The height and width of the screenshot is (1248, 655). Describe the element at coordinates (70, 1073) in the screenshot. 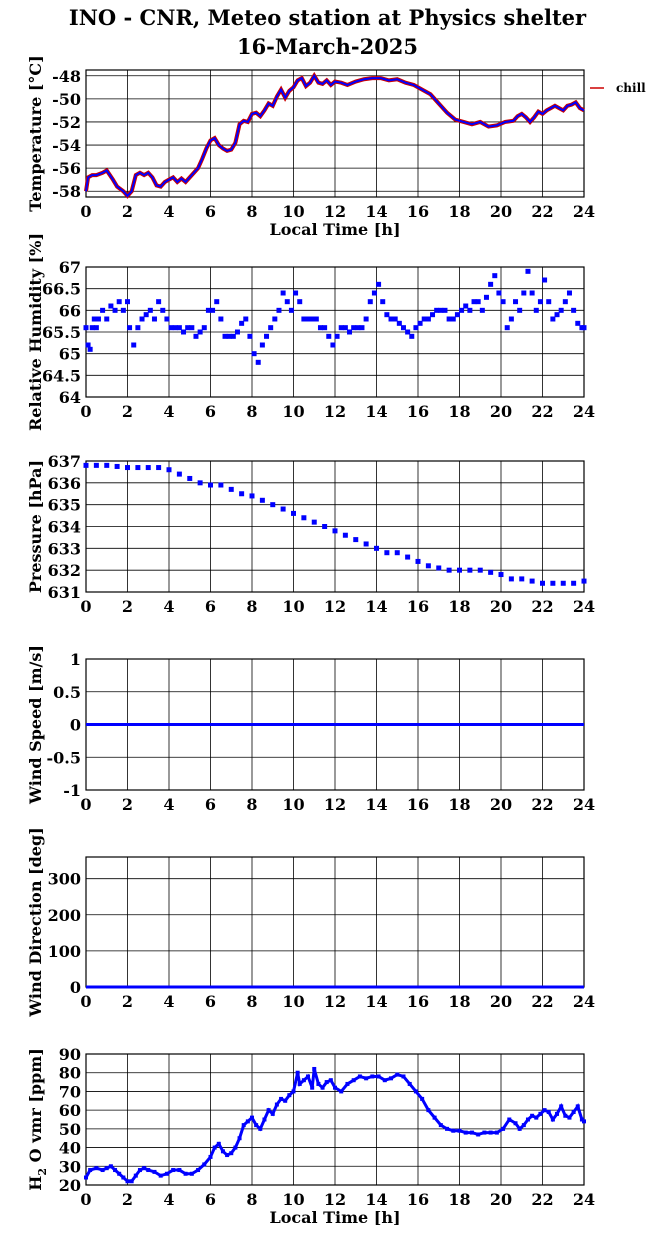

I see `y-tick-label: 80` at that location.